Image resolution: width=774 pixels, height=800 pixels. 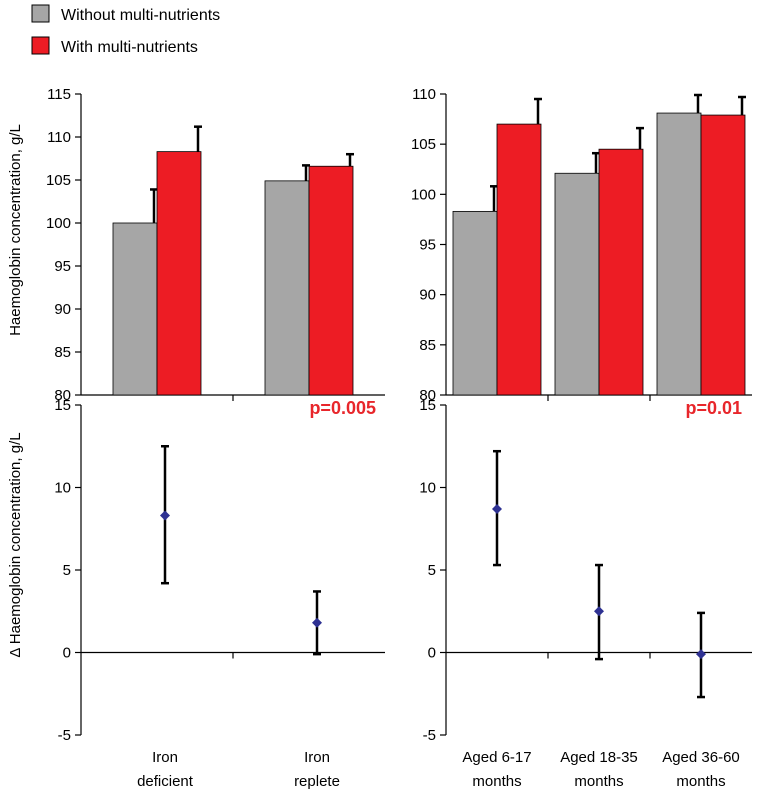 What do you see at coordinates (40, 13) in the screenshot?
I see `legend-swatch-without` at bounding box center [40, 13].